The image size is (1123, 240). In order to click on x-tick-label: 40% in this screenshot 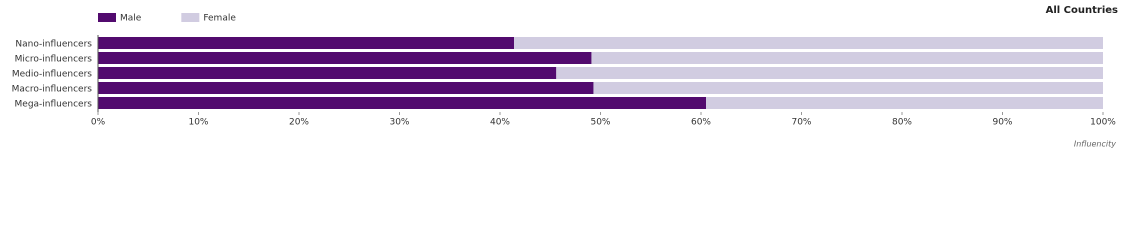, I will do `click(500, 123)`.